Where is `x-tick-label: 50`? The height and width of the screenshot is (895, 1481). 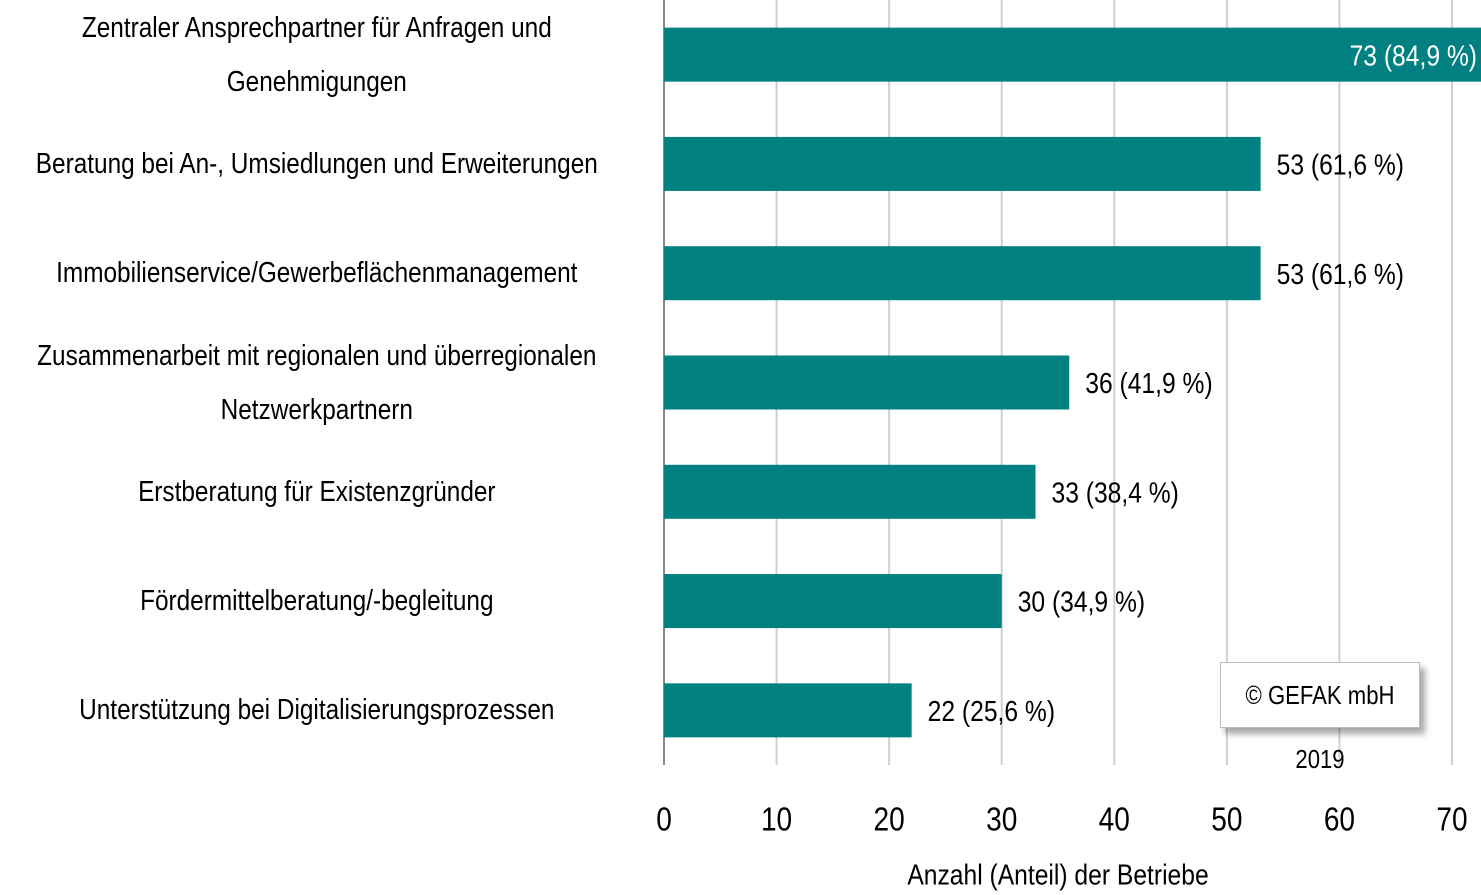
x-tick-label: 50 is located at coordinates (1226, 820).